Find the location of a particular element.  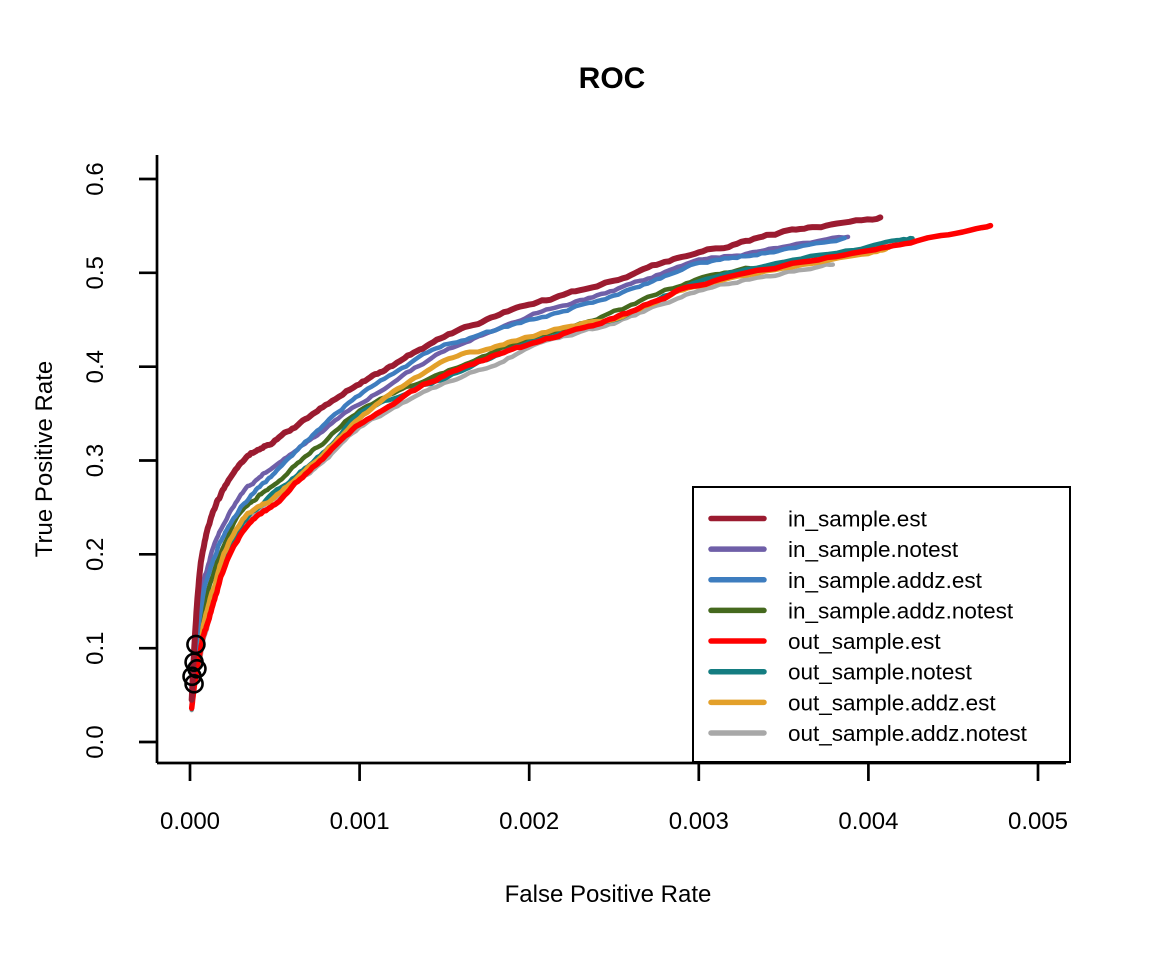

legend-entry-in_sample.addz.notest: in_sample.addz.notest is located at coordinates (861, 610).